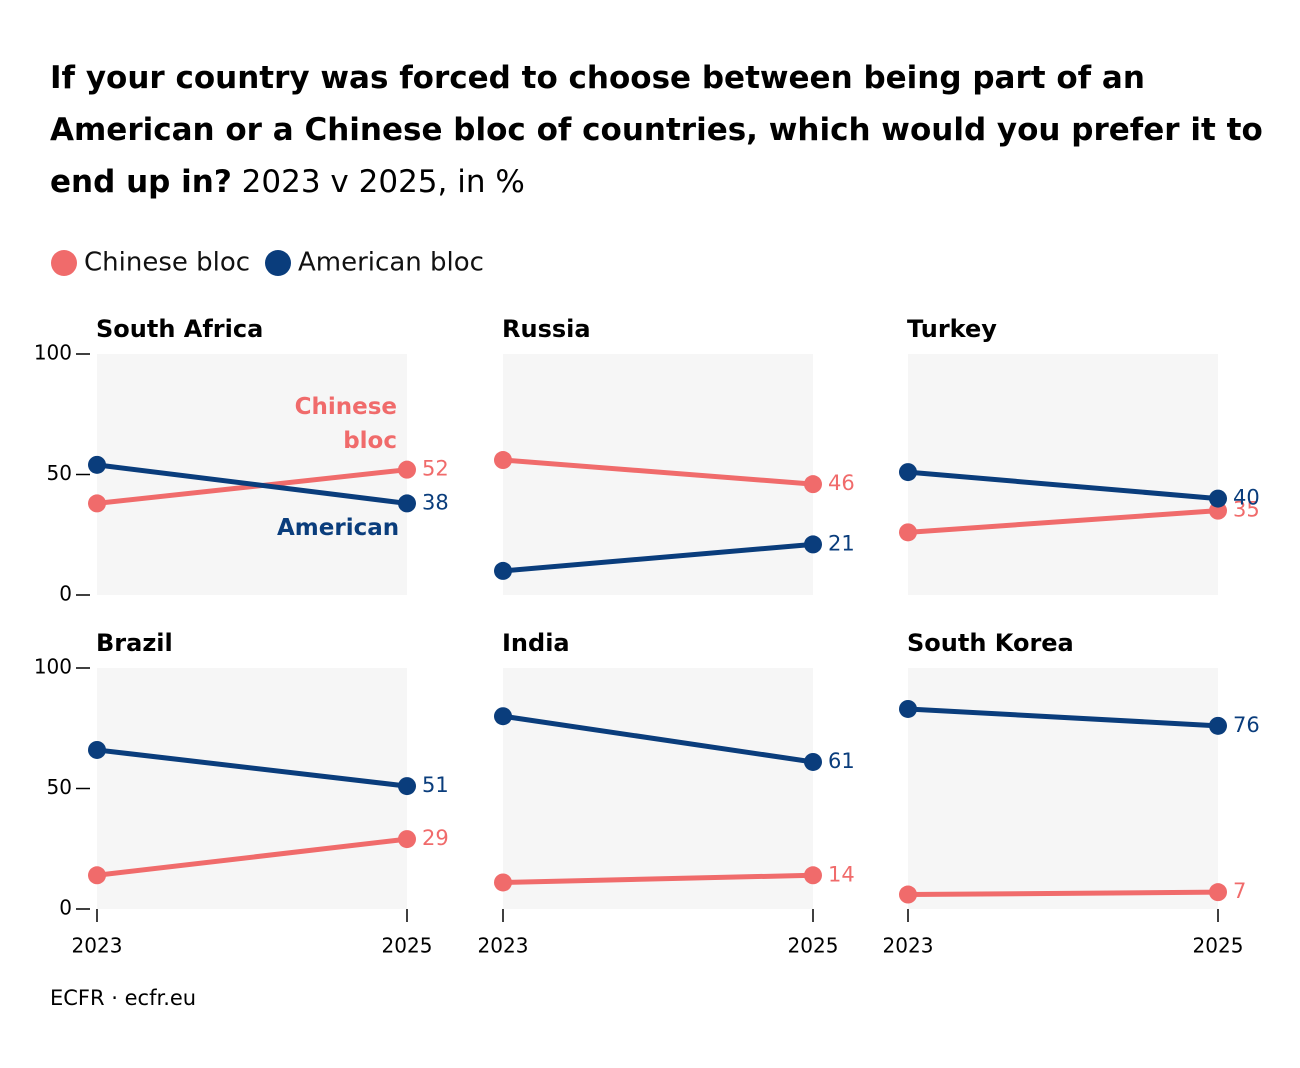 The image size is (1300, 1068). Describe the element at coordinates (841, 874) in the screenshot. I see `data-label: 14` at that location.